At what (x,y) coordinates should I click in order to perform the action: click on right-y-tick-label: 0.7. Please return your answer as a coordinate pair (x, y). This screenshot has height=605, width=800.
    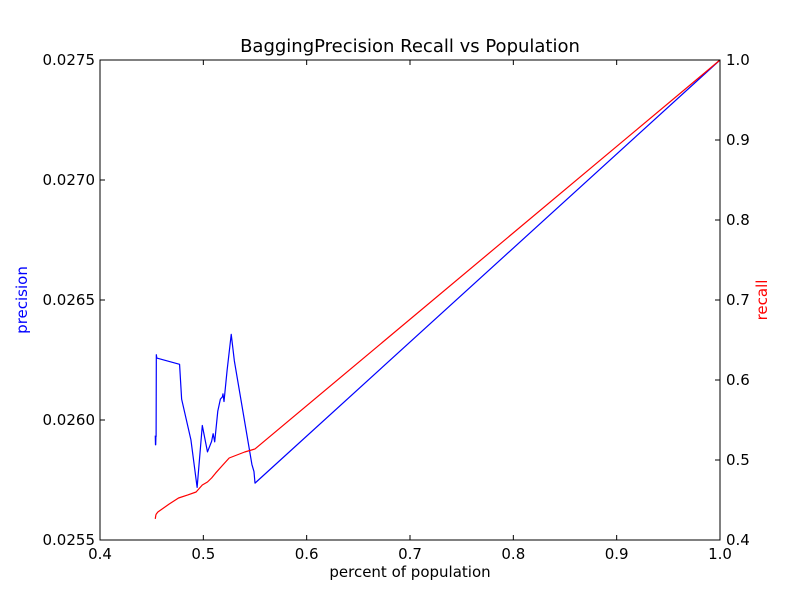
    Looking at the image, I should click on (738, 300).